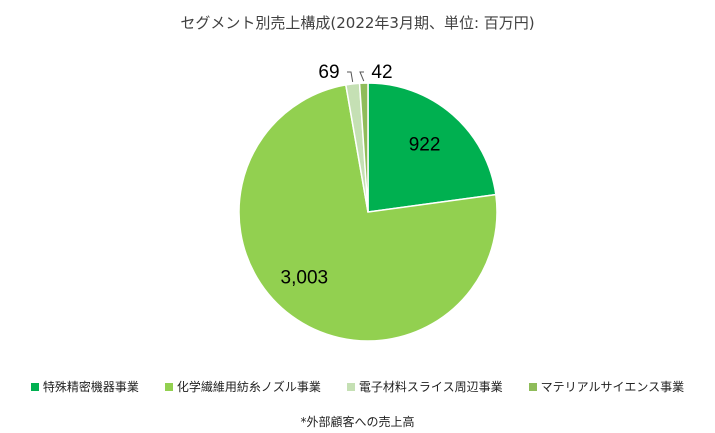 The image size is (715, 433). I want to click on legend-item-spinning-nozzle: 化学繊維用紡糸ノズル事業, so click(242, 386).